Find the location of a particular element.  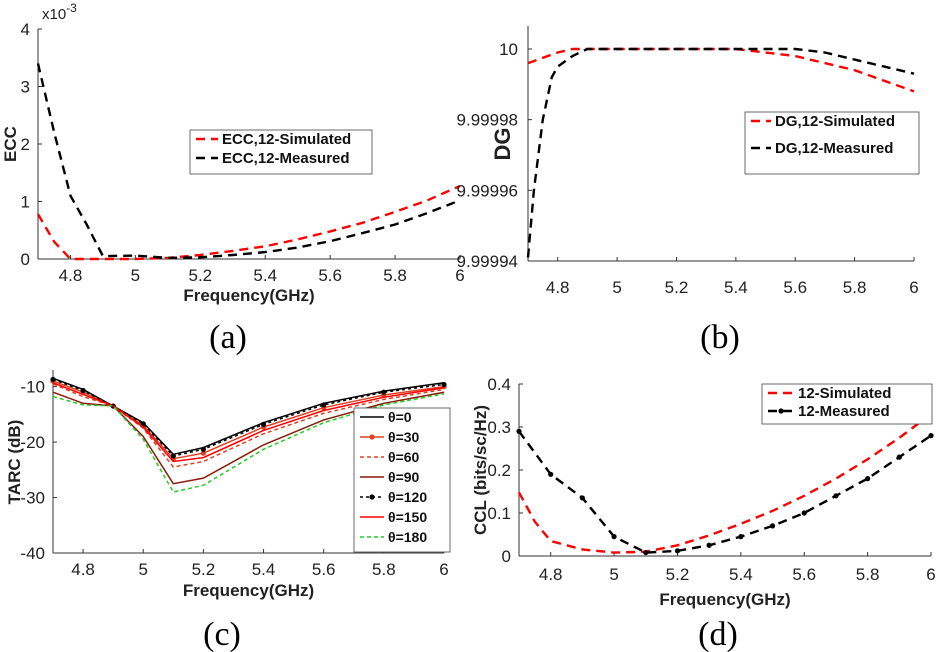

y-tick-label: 10 is located at coordinates (508, 49).